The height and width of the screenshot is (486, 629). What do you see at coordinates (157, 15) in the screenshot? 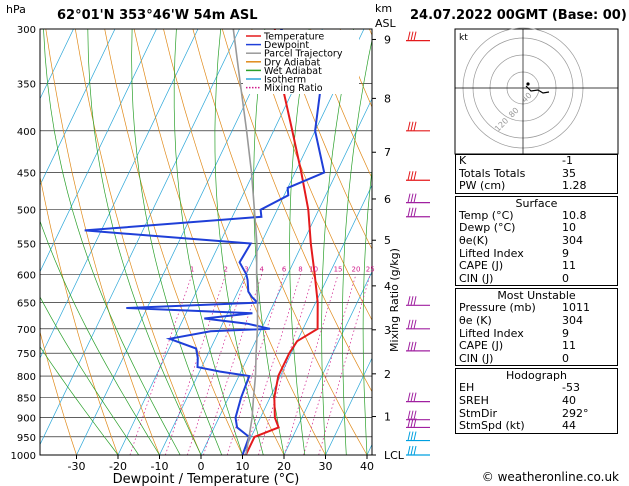
I see `location-title: 62°01'N 353°46'W 54m ASL` at bounding box center [157, 15].